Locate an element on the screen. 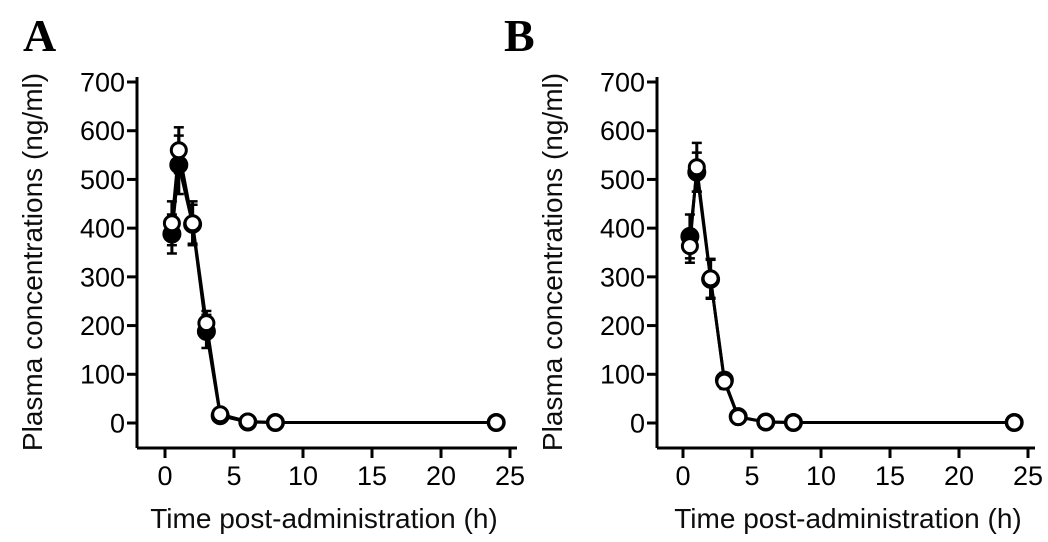 This screenshot has width=1048, height=542. panel-b-letter: B is located at coordinates (519, 35).